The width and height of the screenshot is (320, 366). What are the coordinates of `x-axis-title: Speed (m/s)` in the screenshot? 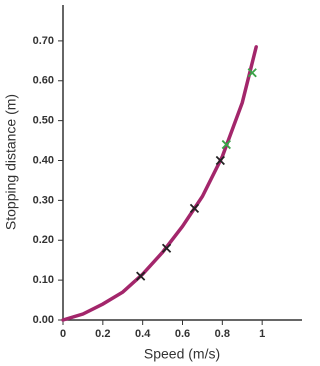 It's located at (182, 354).